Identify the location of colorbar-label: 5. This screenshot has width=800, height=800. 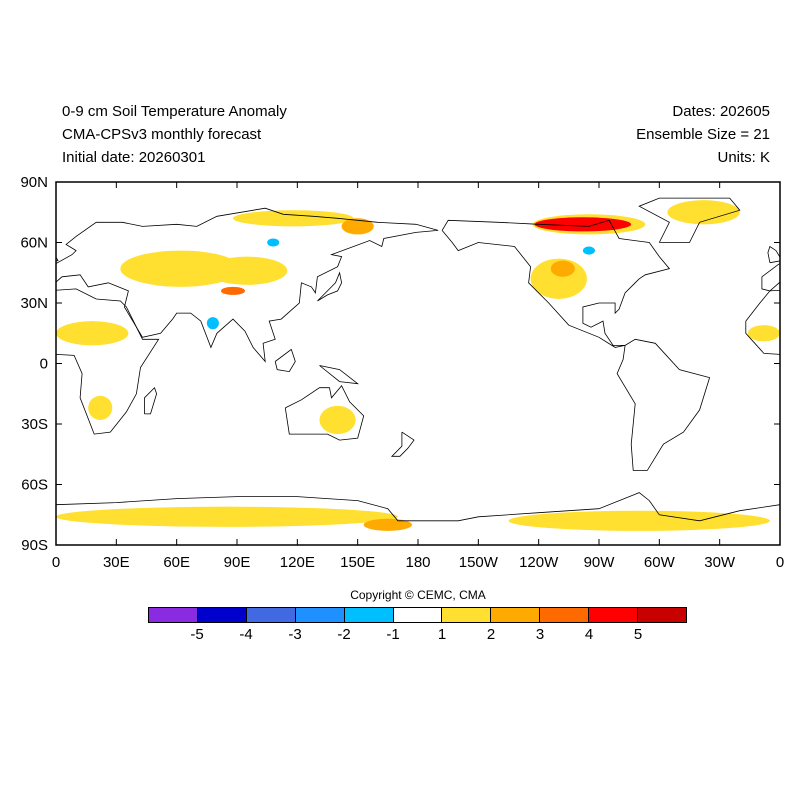
(638, 634).